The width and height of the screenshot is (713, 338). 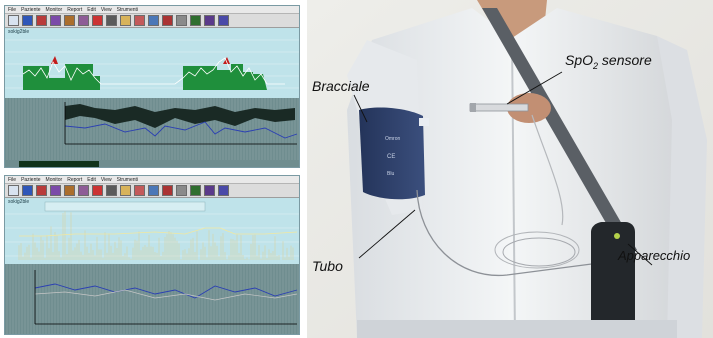 What do you see at coordinates (424, 122) in the screenshot?
I see `cuff-connector` at bounding box center [424, 122].